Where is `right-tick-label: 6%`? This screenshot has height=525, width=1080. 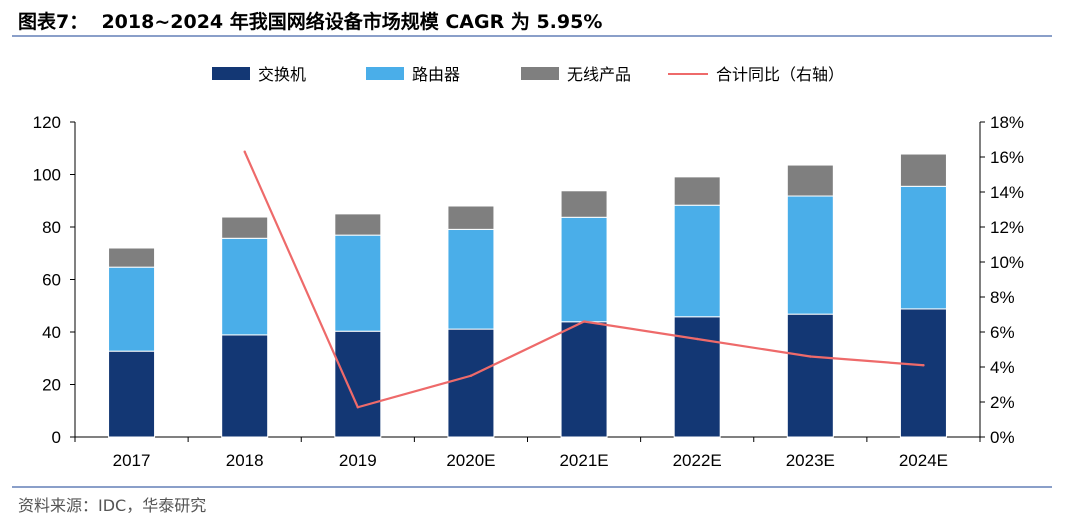 right-tick-label: 6% is located at coordinates (1002, 332).